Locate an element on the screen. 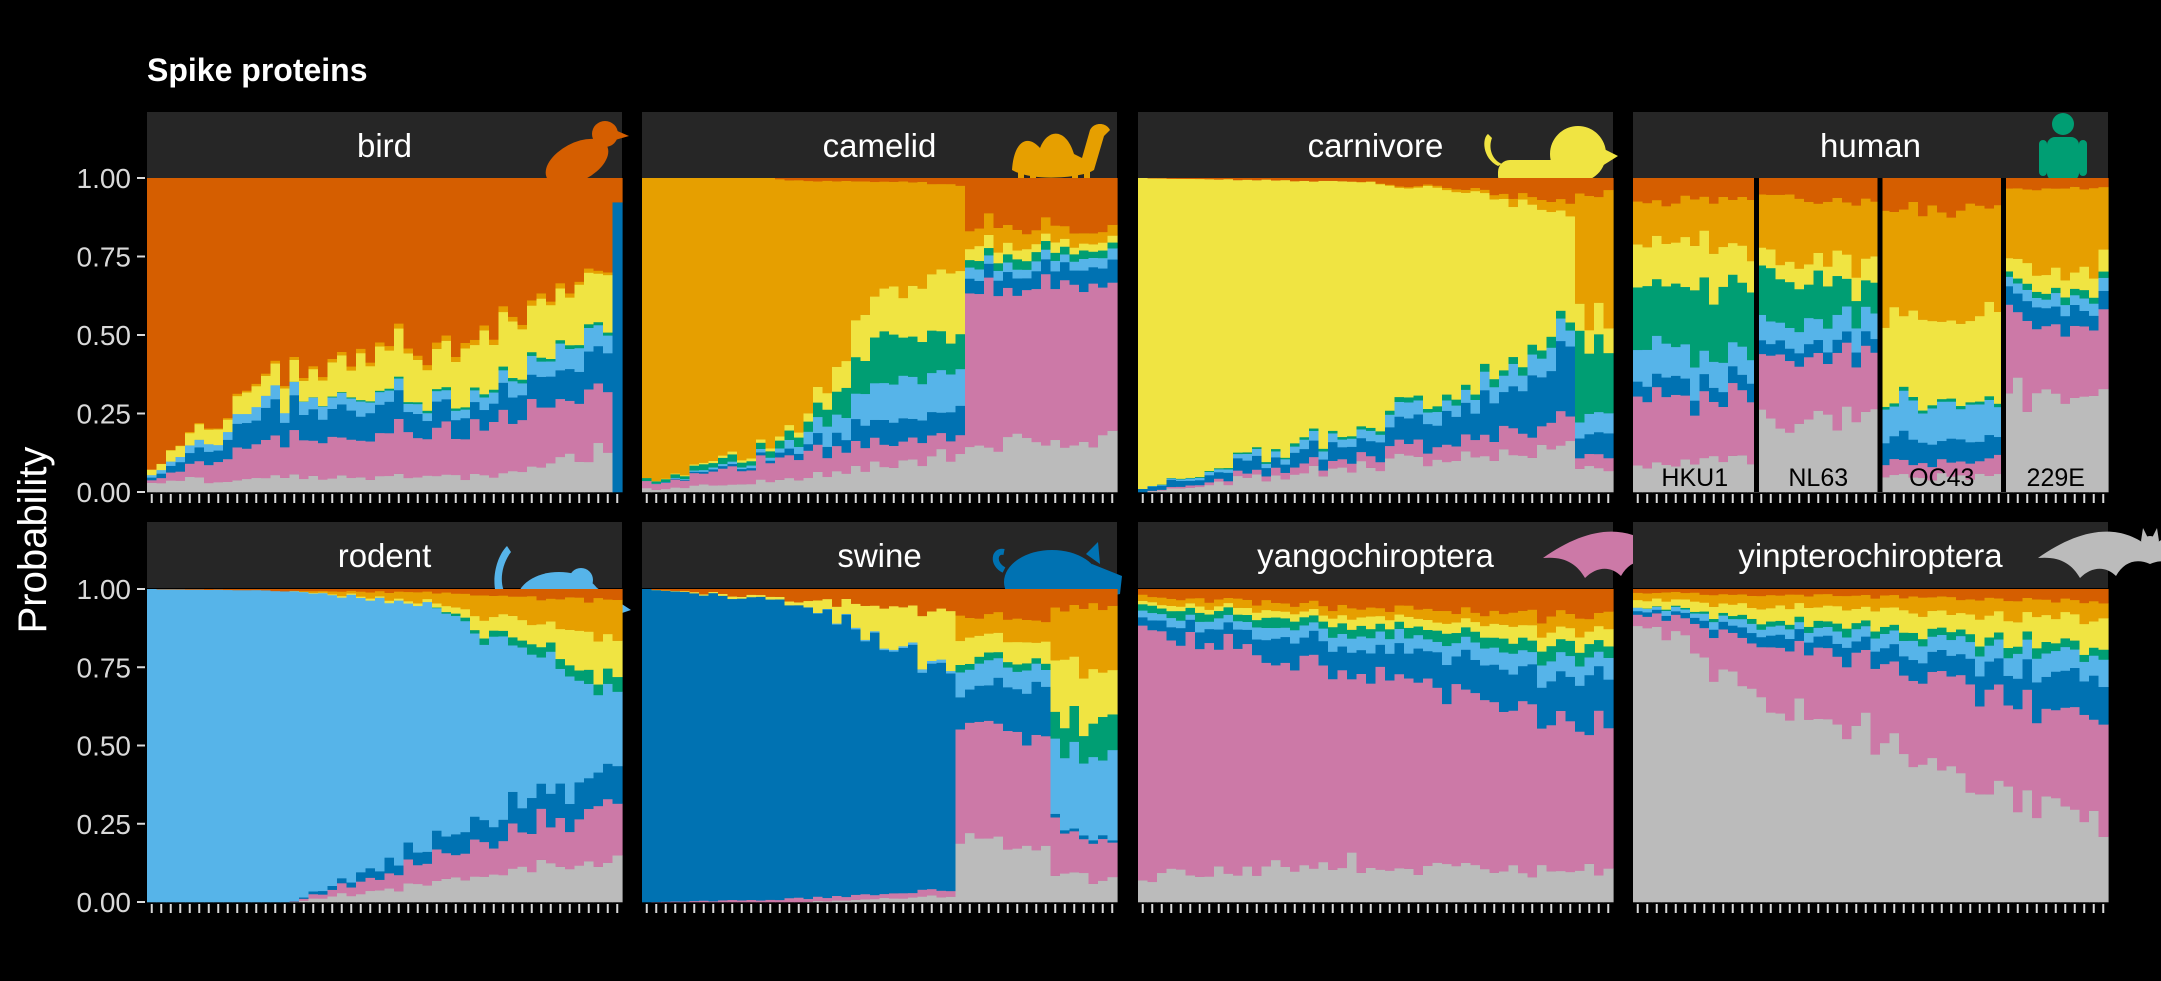 Image resolution: width=2161 pixels, height=981 pixels. panel-strip-label: yangochiroptera is located at coordinates (1375, 555).